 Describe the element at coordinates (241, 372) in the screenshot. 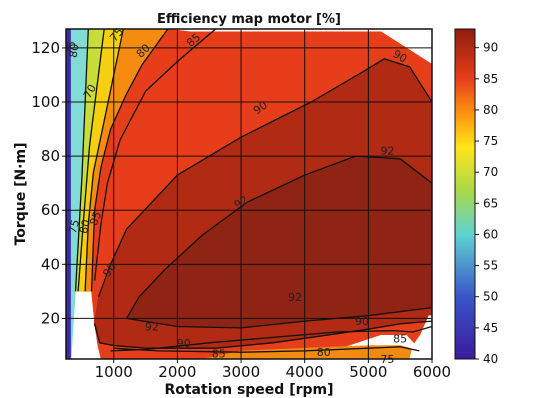

I see `x-tick-label: 3000` at that location.